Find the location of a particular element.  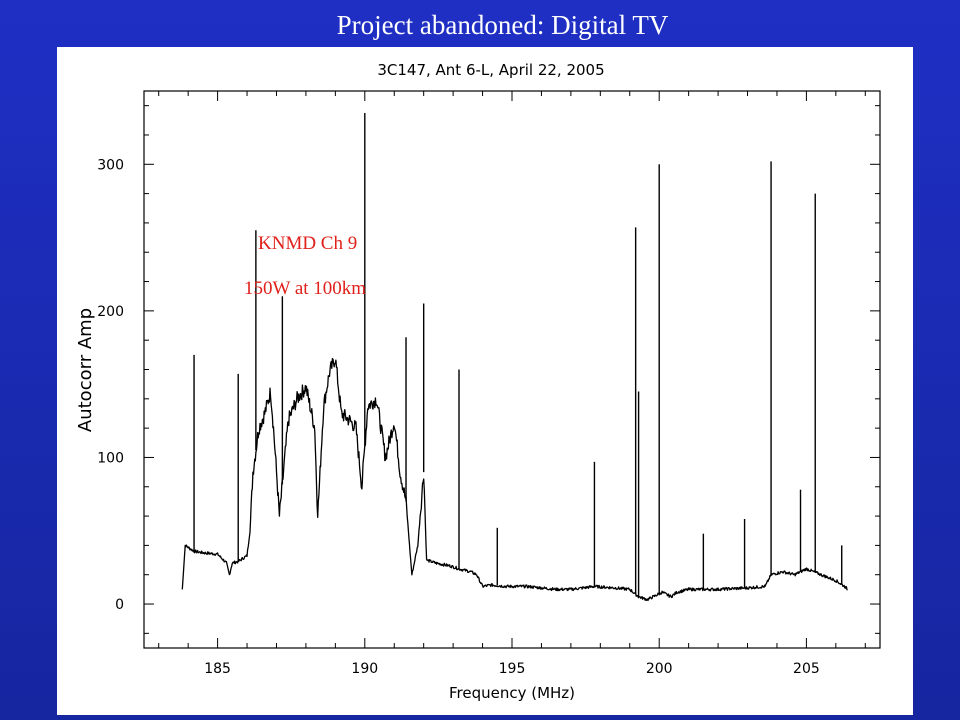

chart-title: 3C147, Ant 6-L, April 22, 2005 is located at coordinates (490, 70).